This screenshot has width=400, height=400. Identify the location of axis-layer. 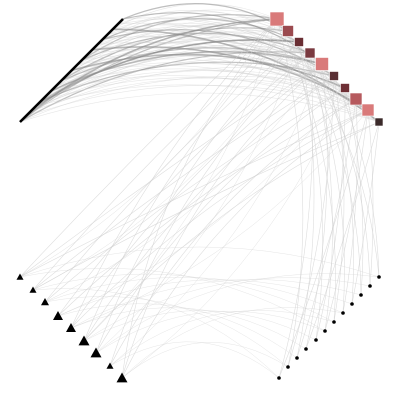
(71, 70).